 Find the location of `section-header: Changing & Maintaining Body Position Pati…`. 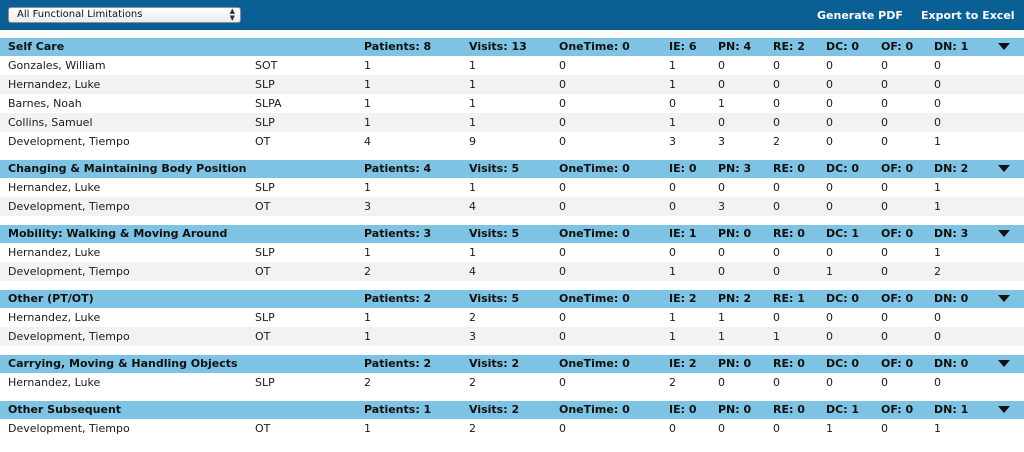

section-header: Changing & Maintaining Body Position Pati… is located at coordinates (512, 169).